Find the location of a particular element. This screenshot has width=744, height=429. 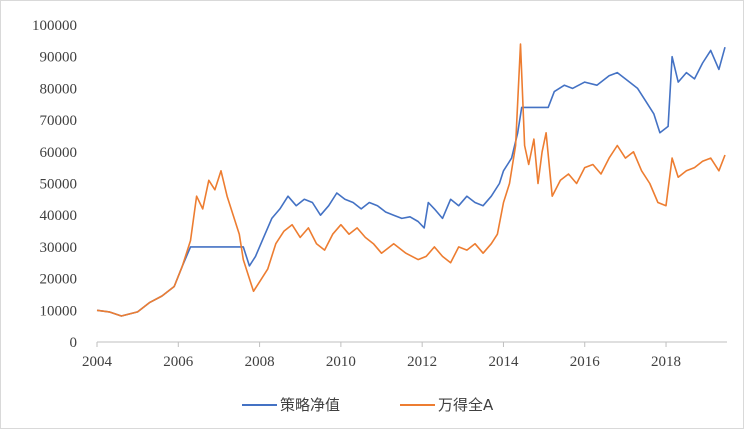

x-axis-ticks: 2004 2006 2008 2010 2012 2014 2016 2018 is located at coordinates (381, 356).